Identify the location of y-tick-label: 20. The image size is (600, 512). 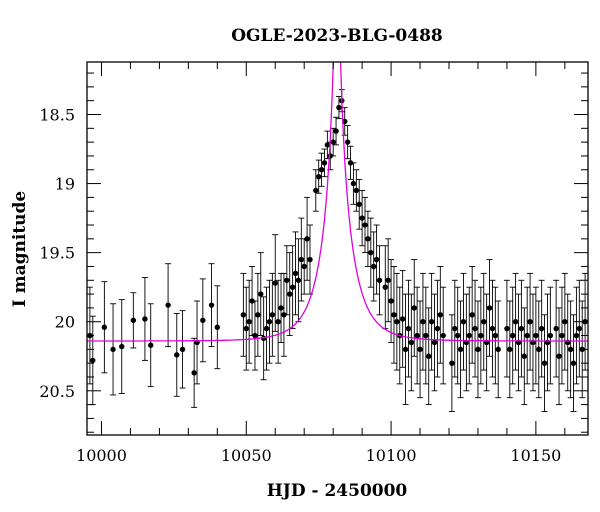
(65, 322).